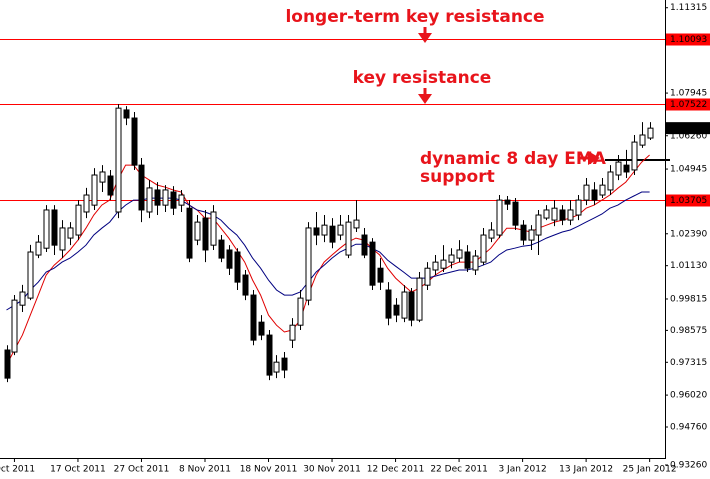 The image size is (710, 479). I want to click on y-tick-label: 1.04945, so click(688, 170).